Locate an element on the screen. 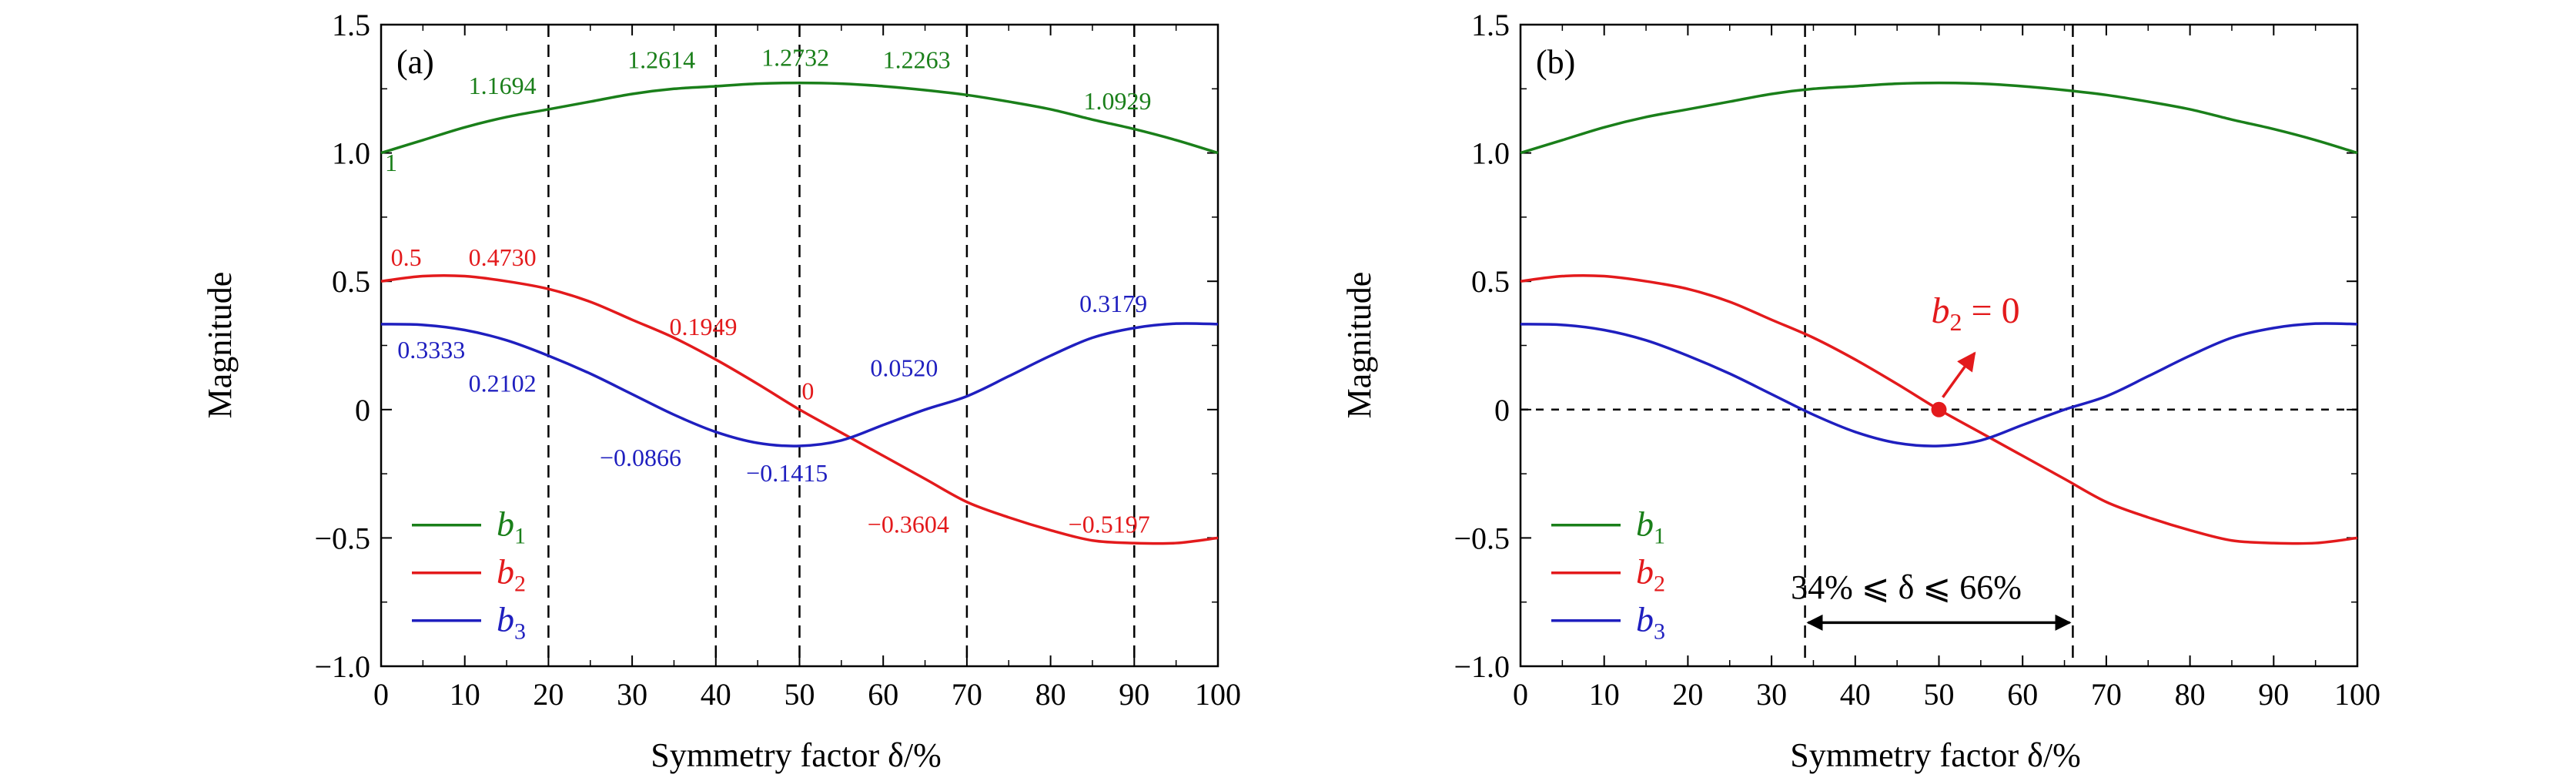 The height and width of the screenshot is (781, 2576). series-line-b2 is located at coordinates (800, 409).